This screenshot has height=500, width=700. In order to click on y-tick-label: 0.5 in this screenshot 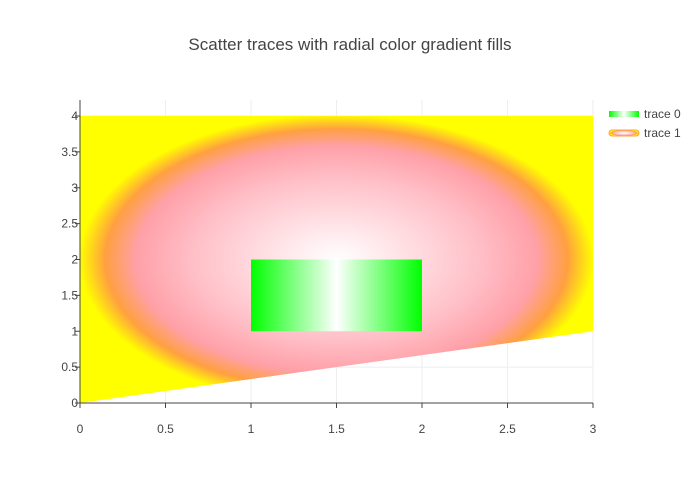, I will do `click(69, 367)`.